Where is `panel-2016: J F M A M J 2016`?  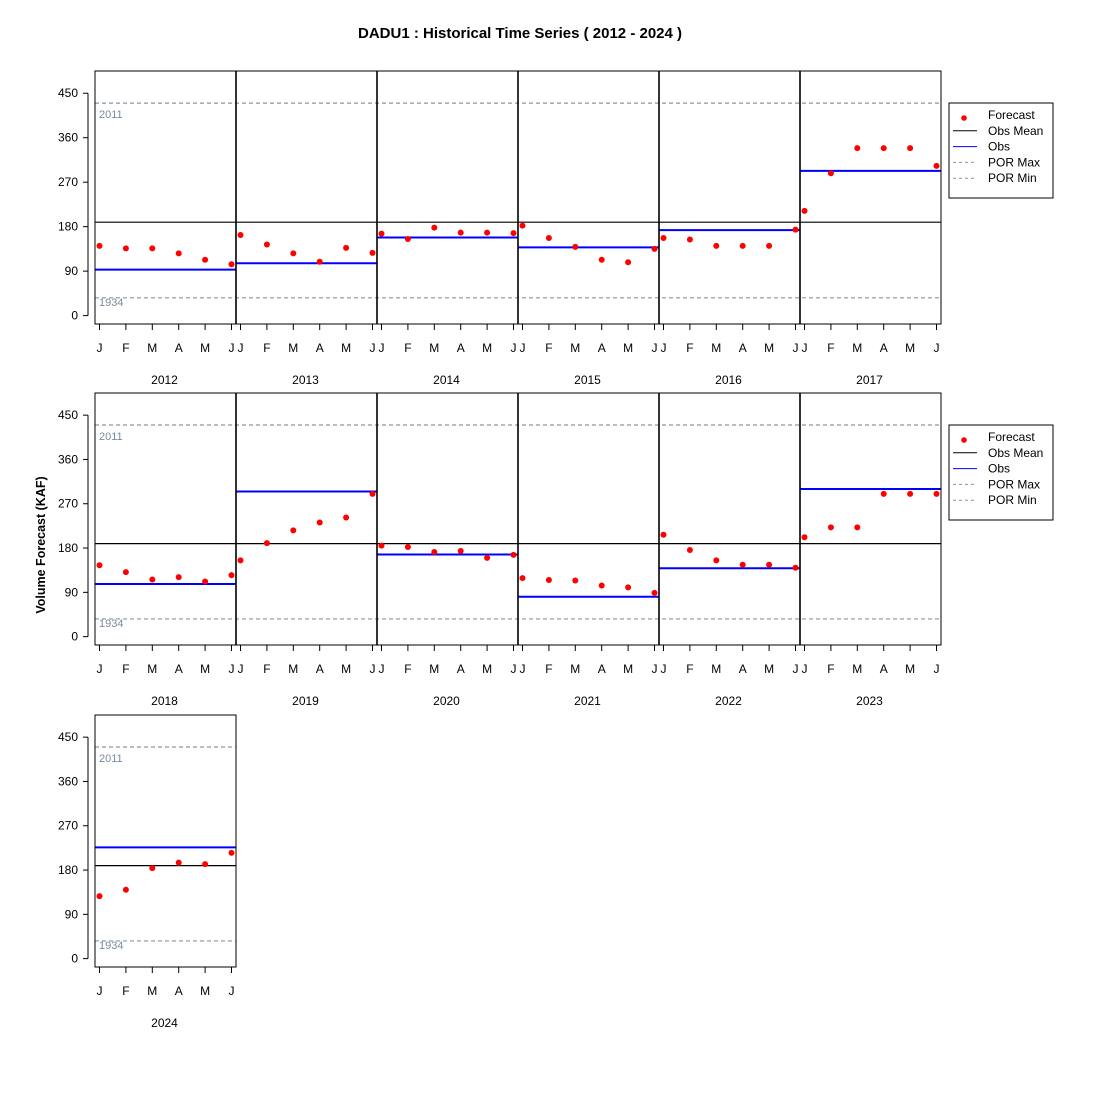
panel-2016: J F M A M J 2016 is located at coordinates (729, 228).